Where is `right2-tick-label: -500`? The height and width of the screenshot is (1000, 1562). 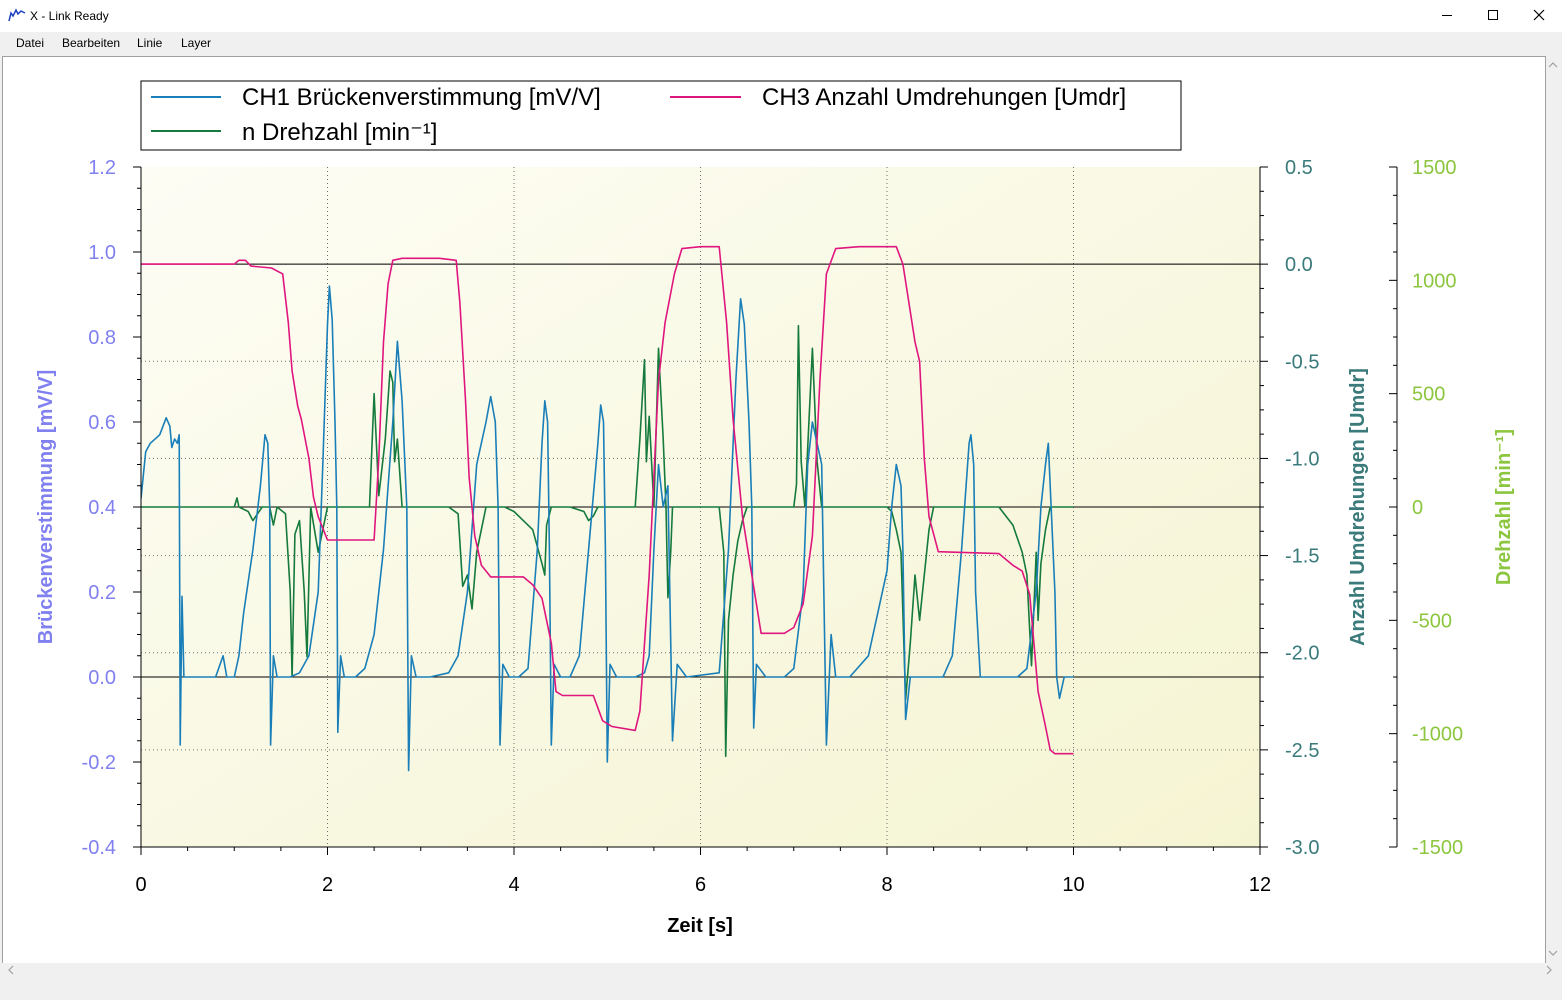 right2-tick-label: -500 is located at coordinates (1432, 621).